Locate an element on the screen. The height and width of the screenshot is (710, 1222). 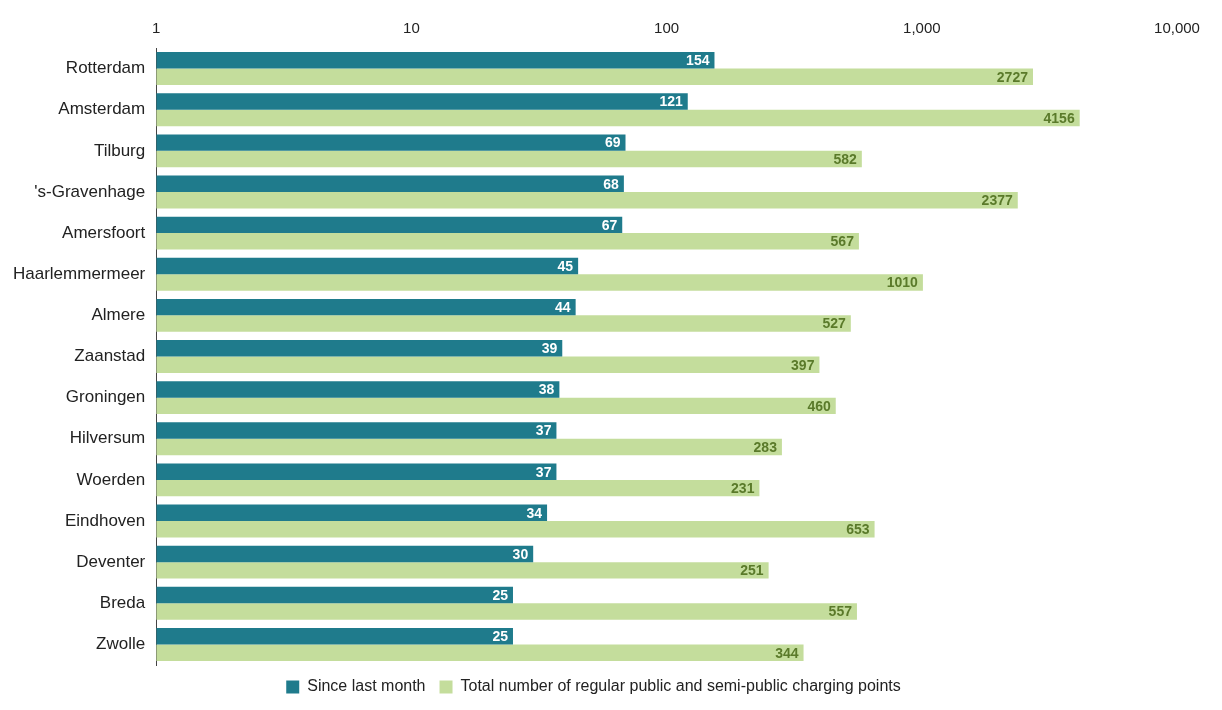
data-label: 557 is located at coordinates (840, 611).